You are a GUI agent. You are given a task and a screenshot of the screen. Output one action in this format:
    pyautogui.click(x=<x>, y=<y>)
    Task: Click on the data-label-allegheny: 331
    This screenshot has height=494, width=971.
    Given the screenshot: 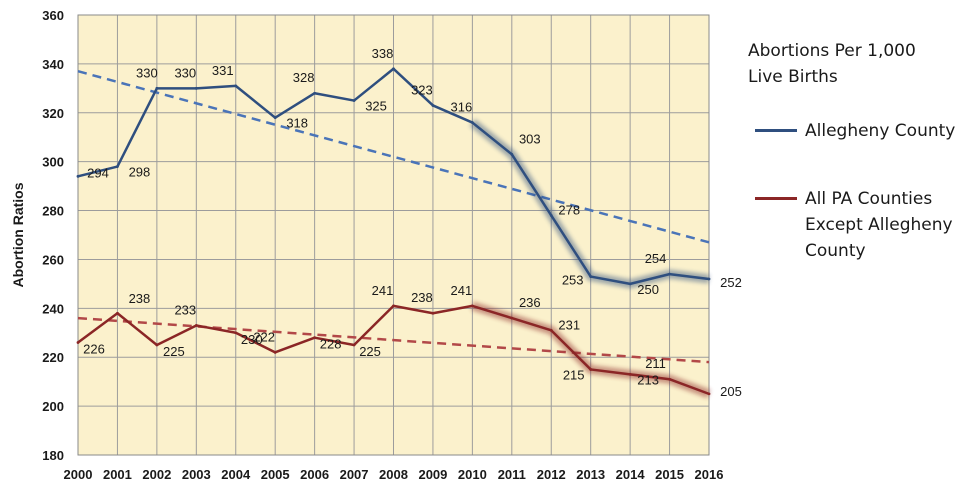 What is the action you would take?
    pyautogui.click(x=223, y=70)
    